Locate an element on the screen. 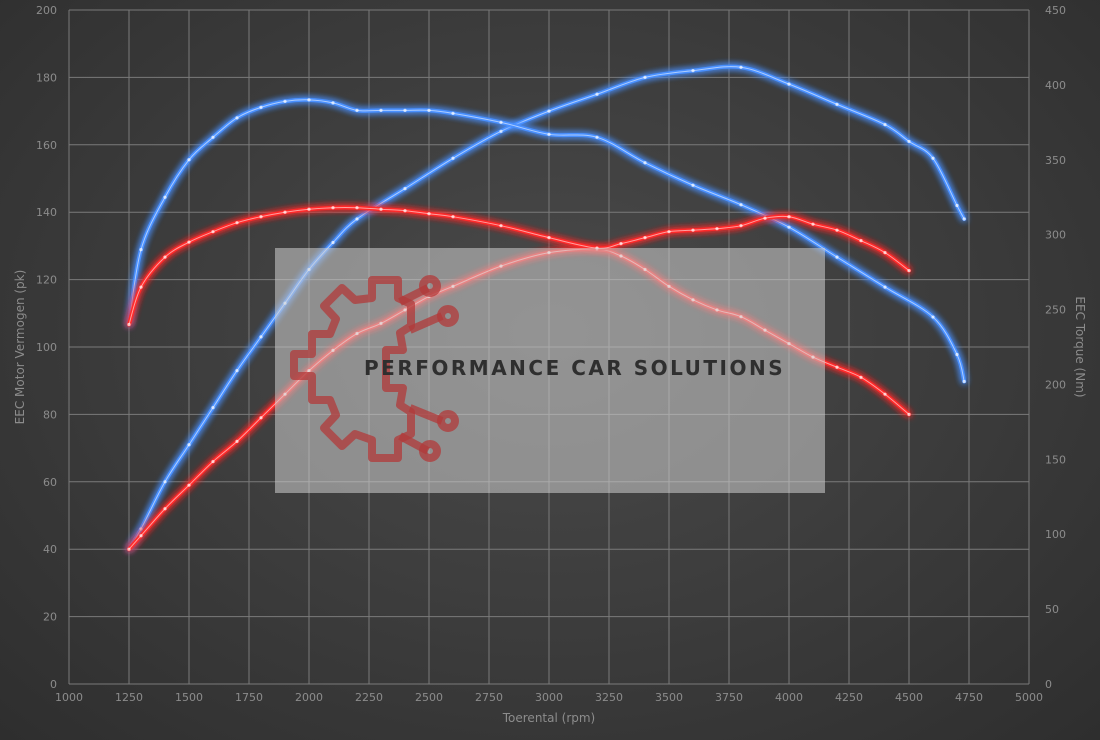 This screenshot has width=1100, height=740. left-tick-label: 40 is located at coordinates (50, 549).